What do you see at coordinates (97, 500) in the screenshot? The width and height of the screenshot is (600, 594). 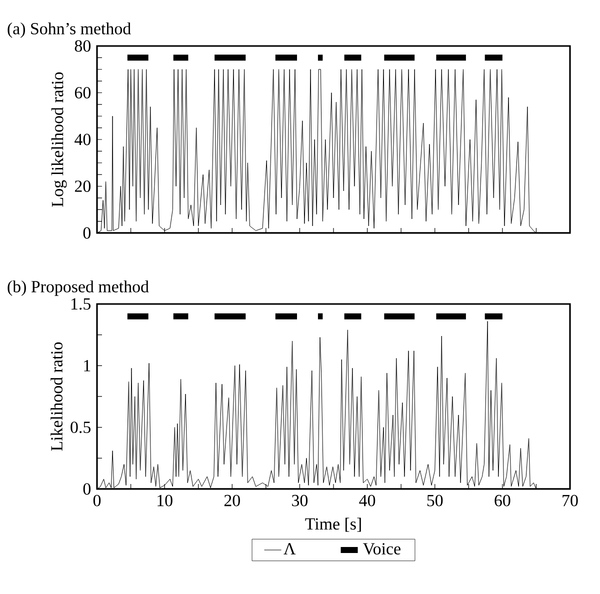 I see `x-tick-label: 0` at bounding box center [97, 500].